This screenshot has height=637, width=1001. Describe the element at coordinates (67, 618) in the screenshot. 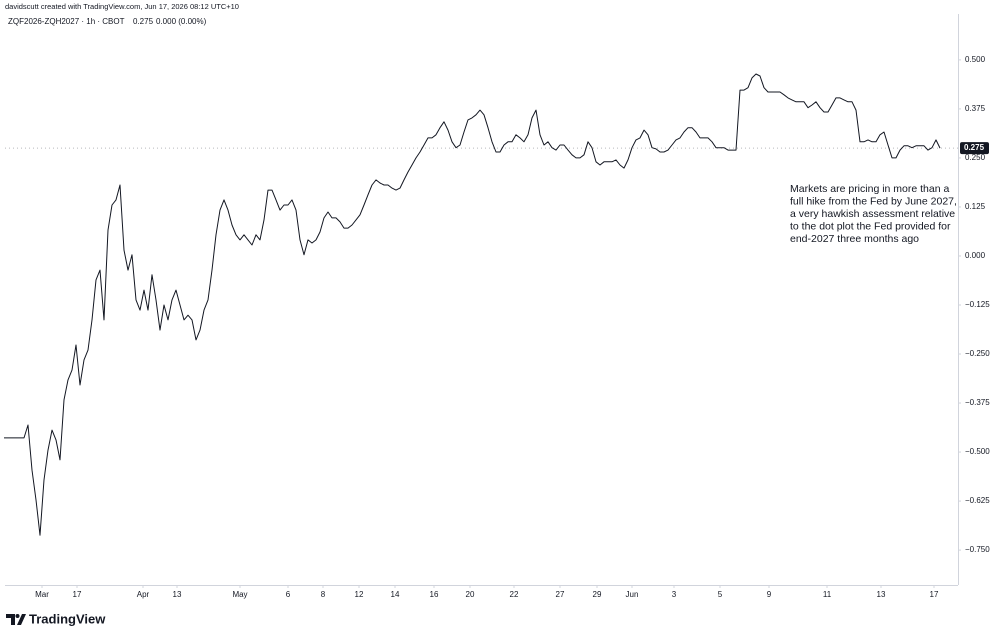

I see `brand: TradingView` at that location.